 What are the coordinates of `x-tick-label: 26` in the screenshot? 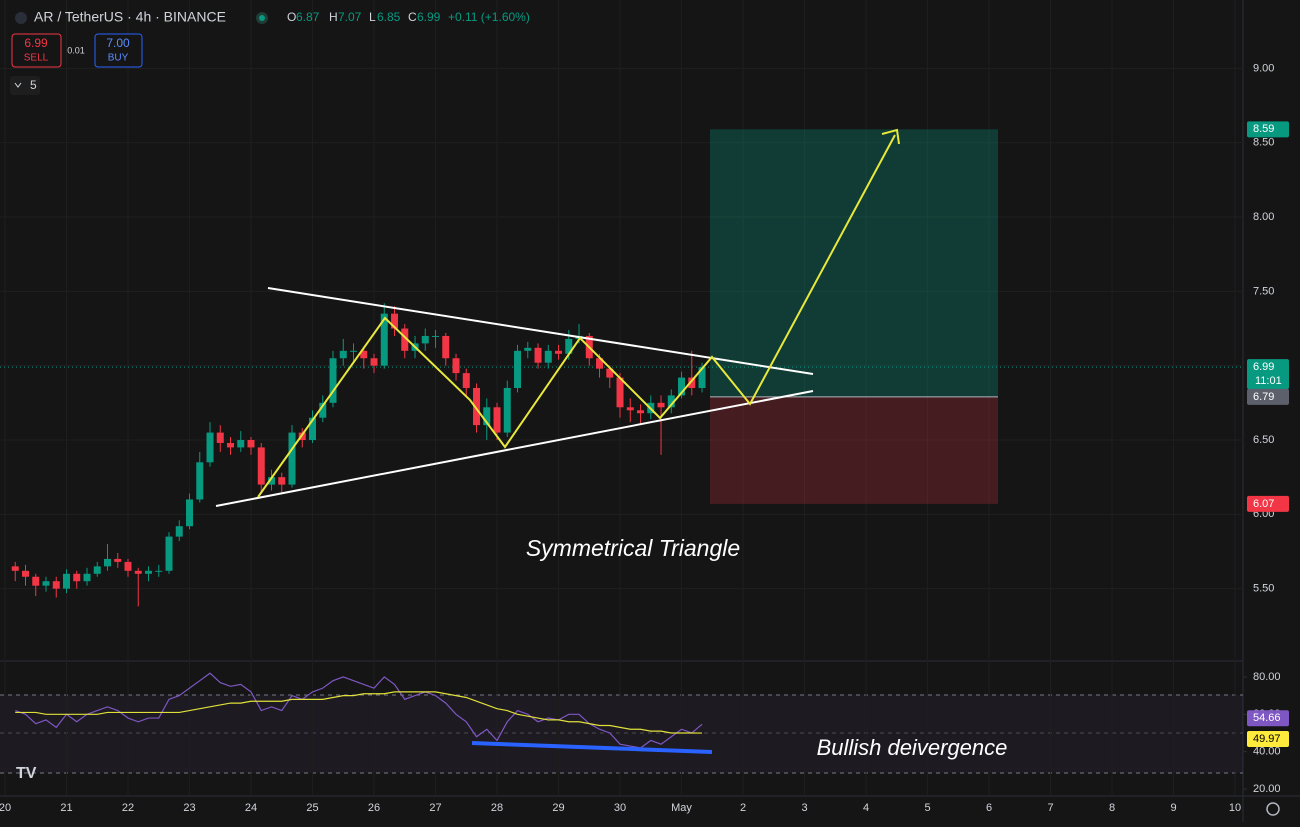 It's located at (374, 808).